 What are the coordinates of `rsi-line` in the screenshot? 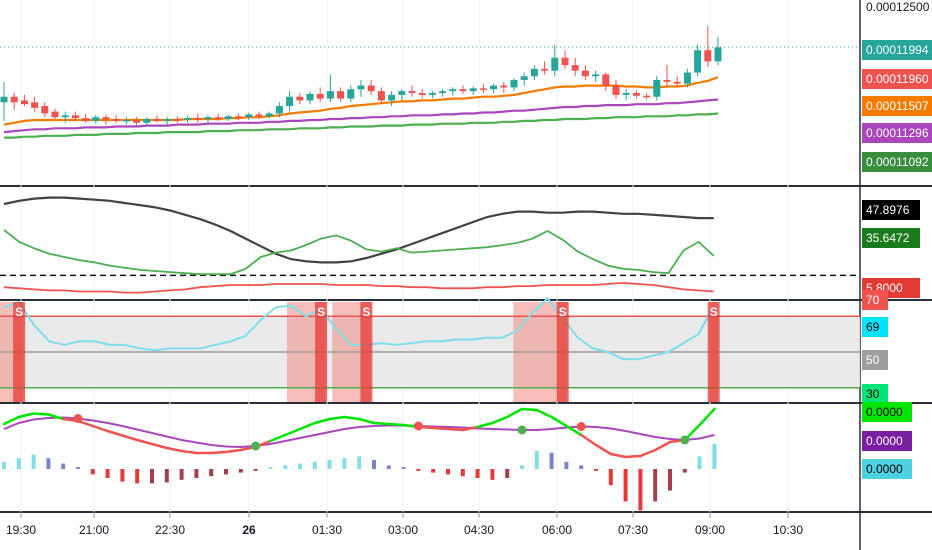 It's located at (359, 328).